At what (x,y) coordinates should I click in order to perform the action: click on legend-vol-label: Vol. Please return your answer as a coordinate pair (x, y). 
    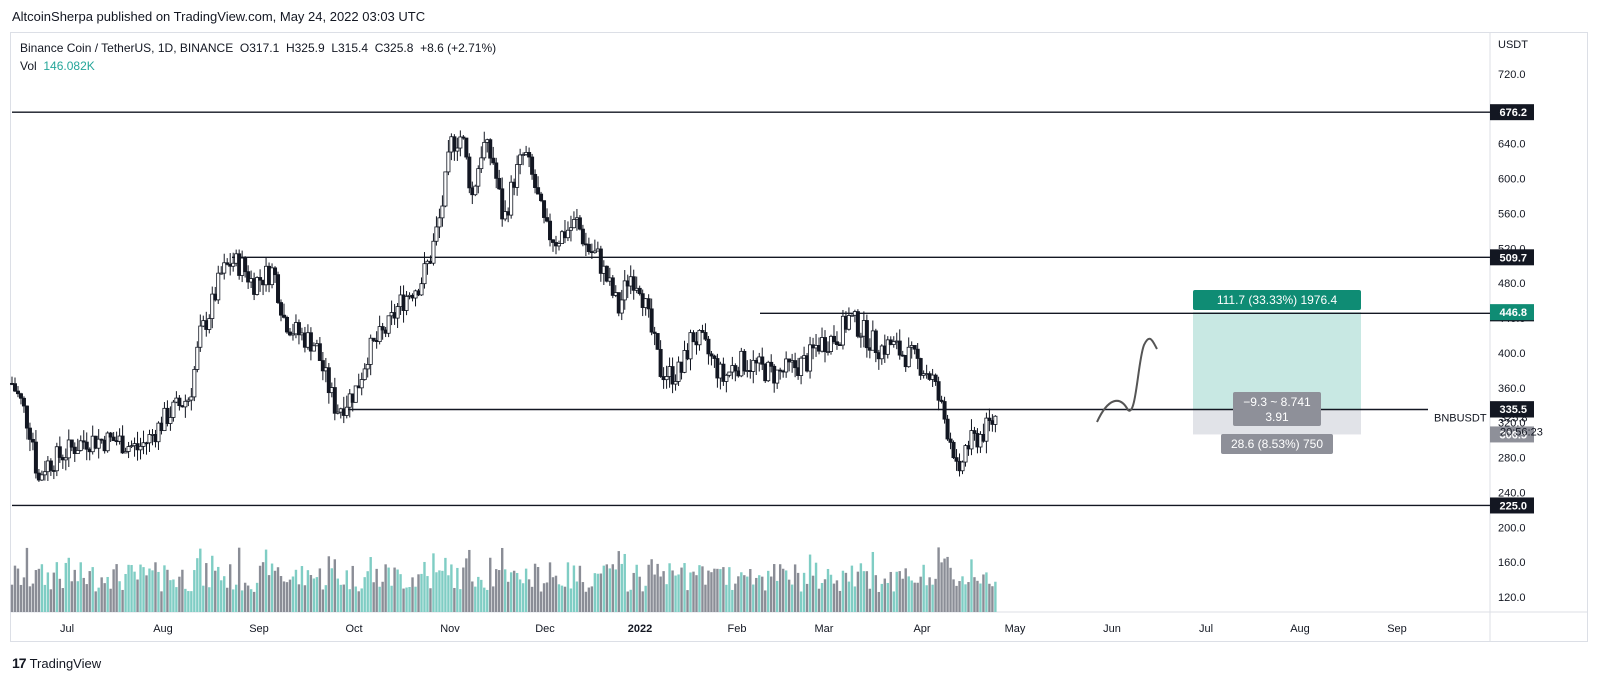
    Looking at the image, I should click on (28, 66).